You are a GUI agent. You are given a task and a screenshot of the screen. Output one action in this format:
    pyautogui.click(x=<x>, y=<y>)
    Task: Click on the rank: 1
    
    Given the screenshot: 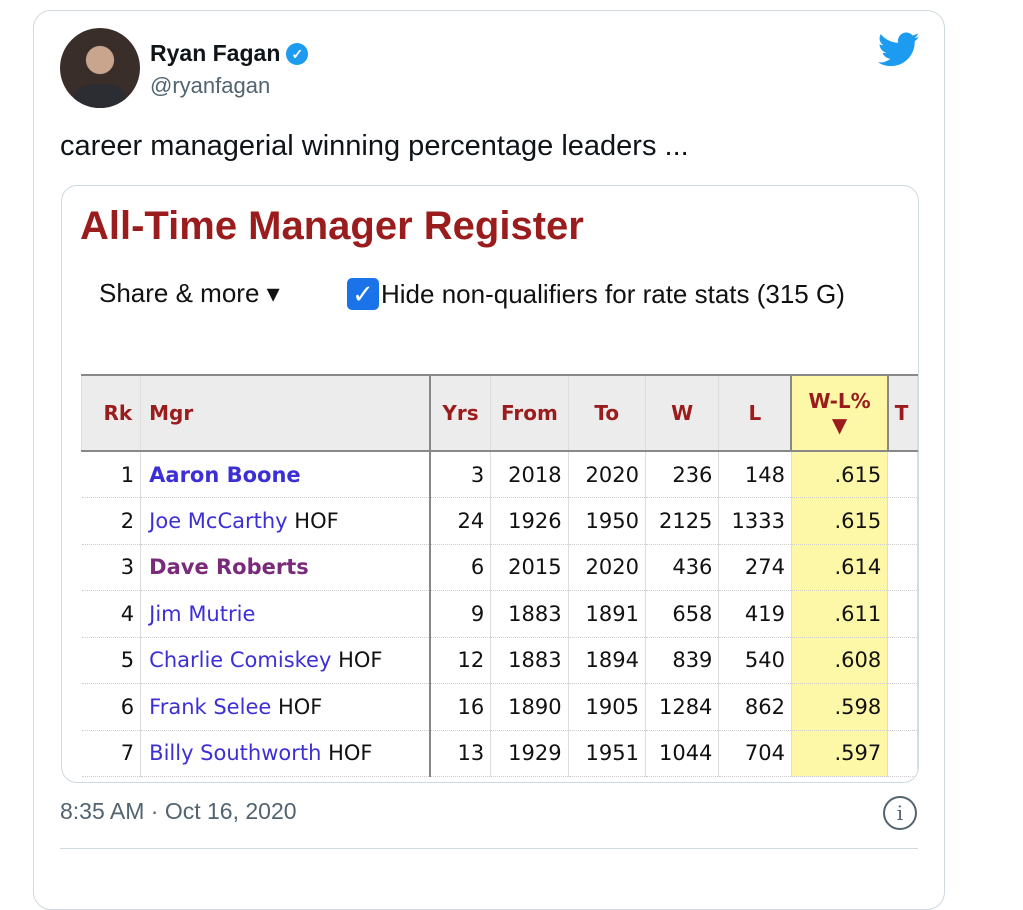 What is the action you would take?
    pyautogui.click(x=111, y=474)
    